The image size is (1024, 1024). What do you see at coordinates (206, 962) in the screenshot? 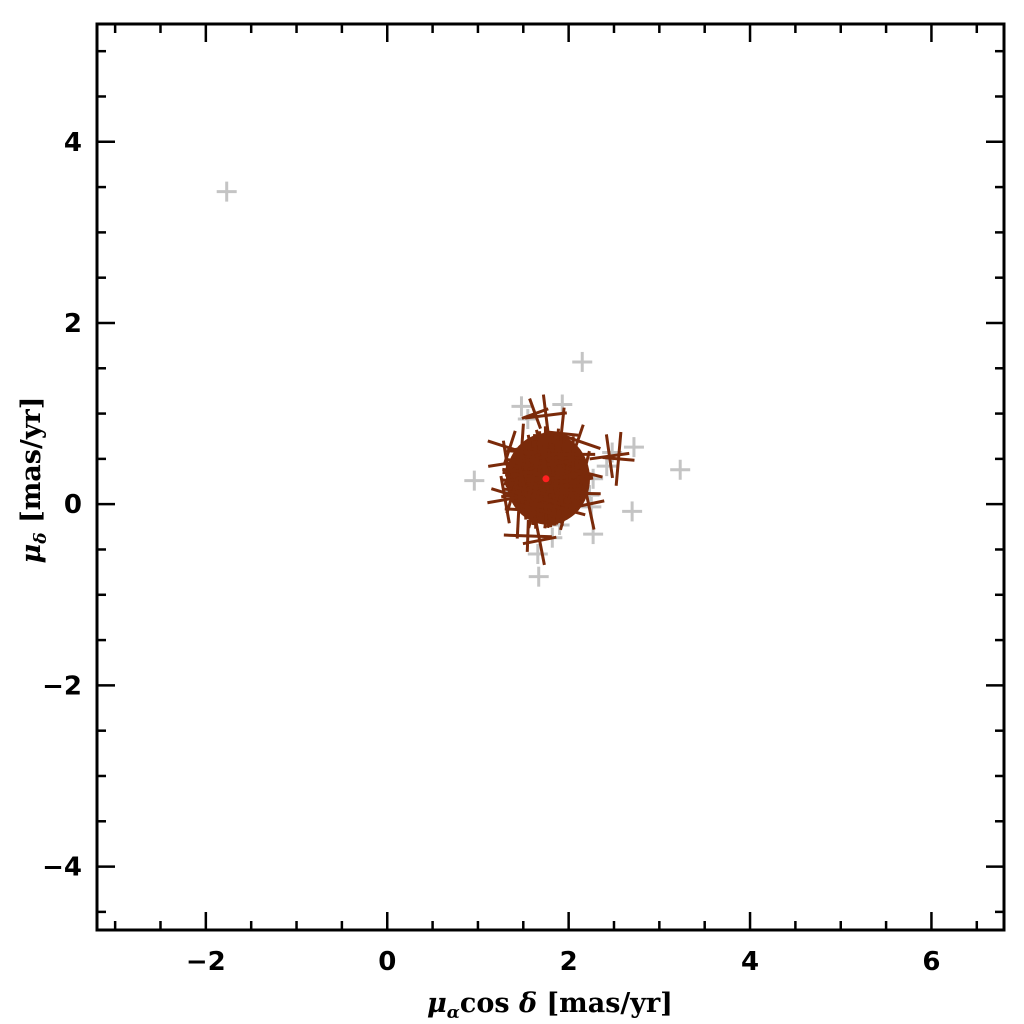
I see `x-tick-label: −2` at bounding box center [206, 962].